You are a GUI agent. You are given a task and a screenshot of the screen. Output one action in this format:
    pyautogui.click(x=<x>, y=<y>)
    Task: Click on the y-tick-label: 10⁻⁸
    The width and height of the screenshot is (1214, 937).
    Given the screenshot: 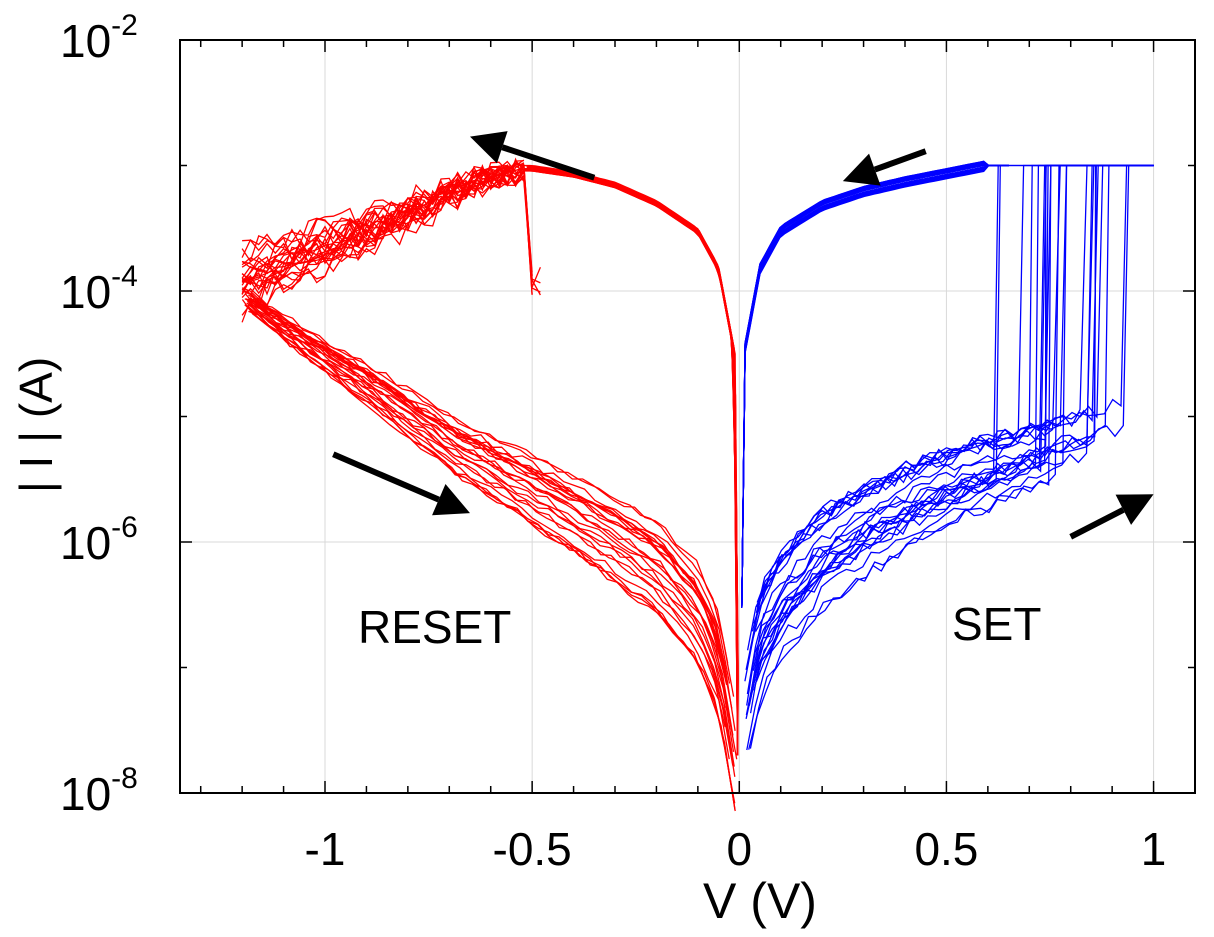 What is the action you would take?
    pyautogui.click(x=99, y=791)
    